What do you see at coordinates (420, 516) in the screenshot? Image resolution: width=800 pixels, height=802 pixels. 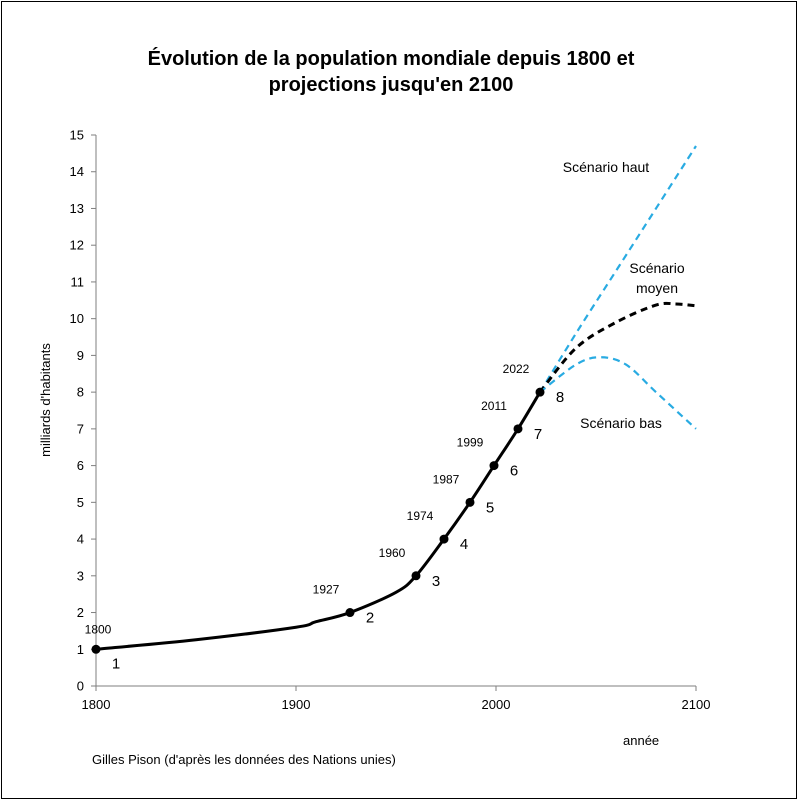 I see `milestone-year-label: 1974` at bounding box center [420, 516].